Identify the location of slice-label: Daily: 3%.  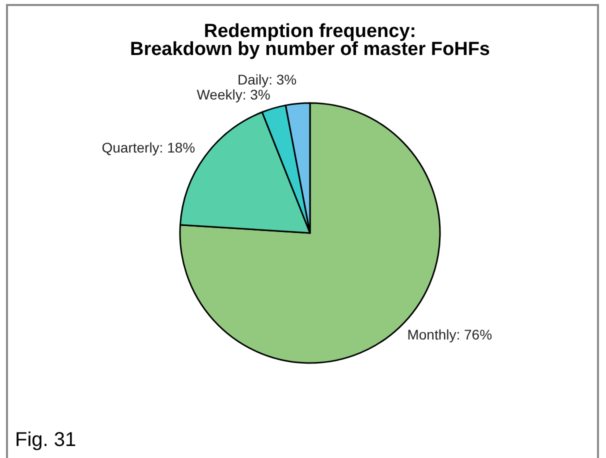
(267, 79).